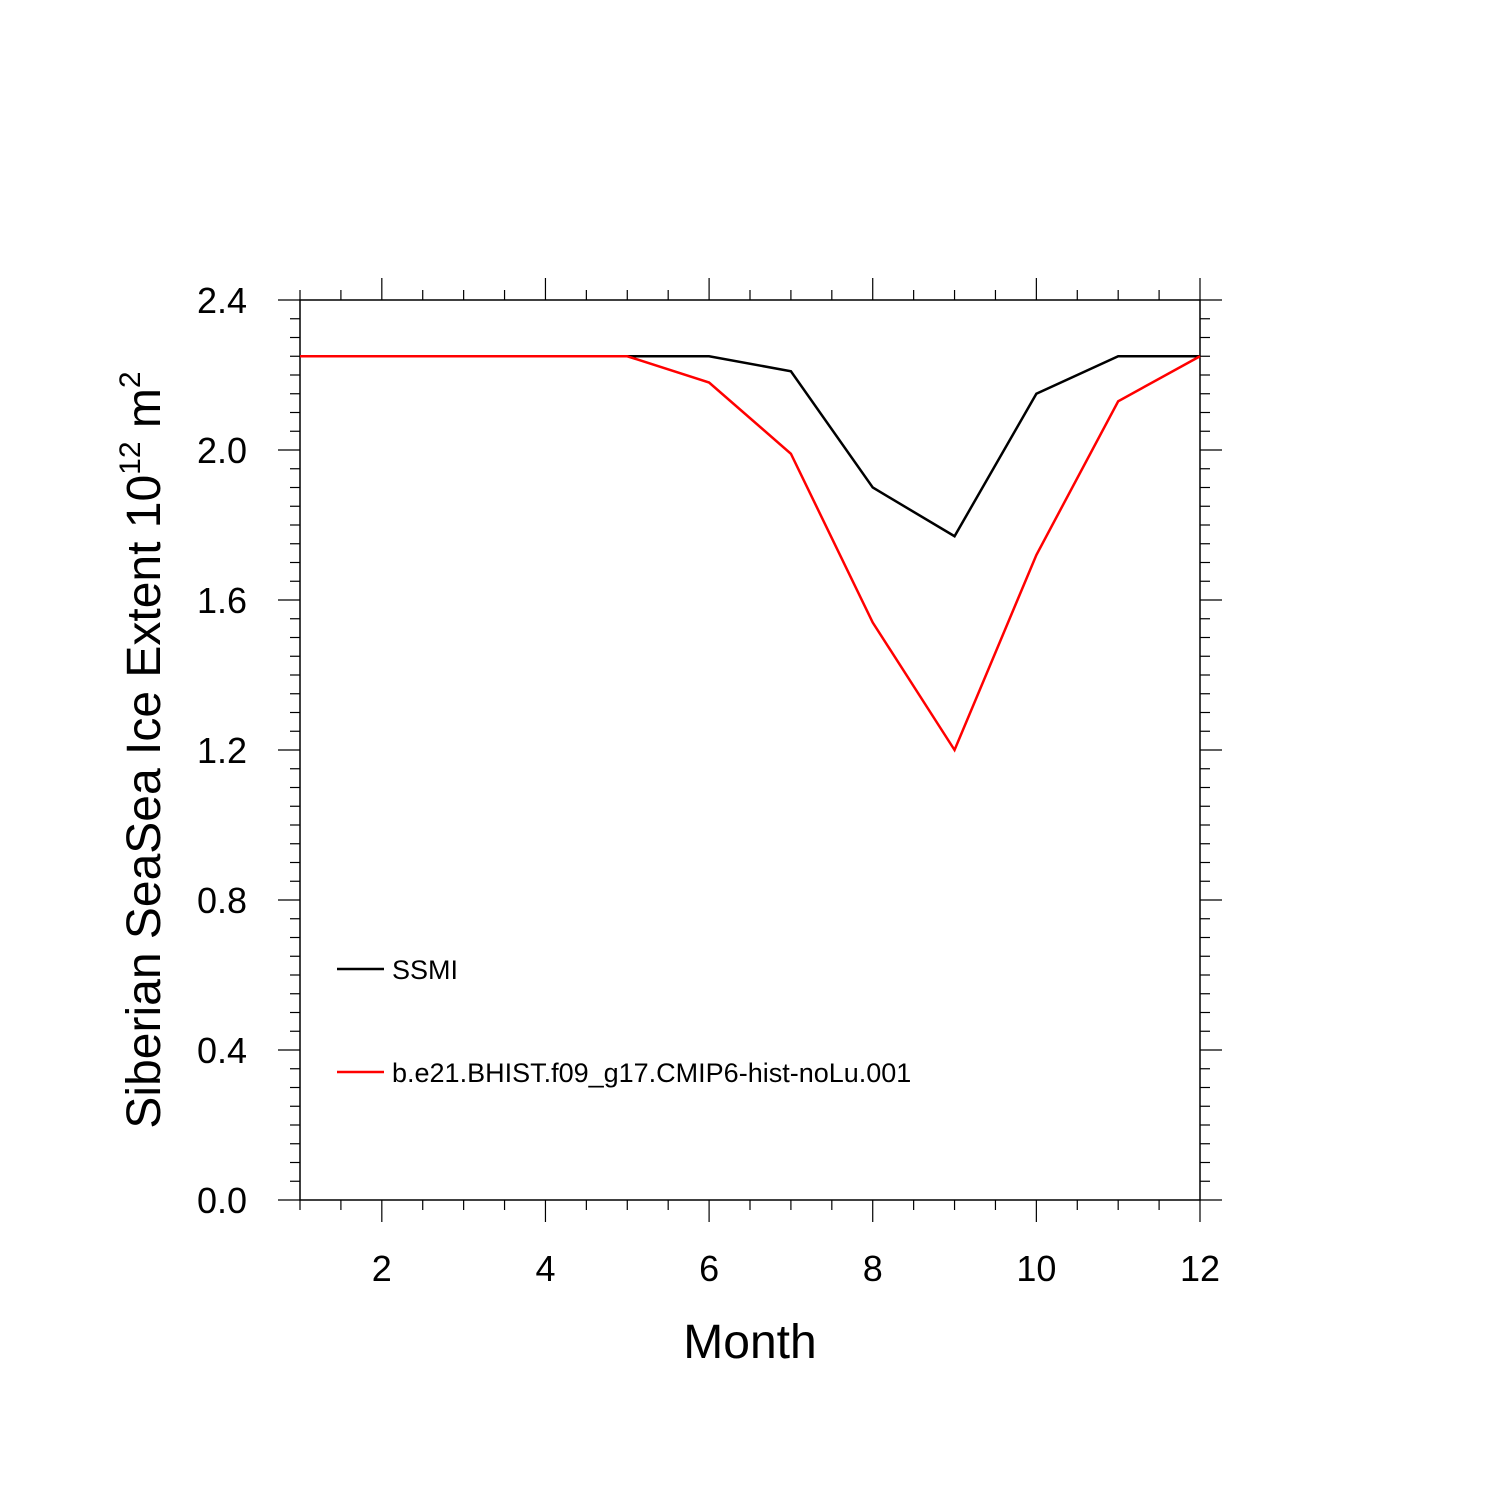 The image size is (1500, 1500). I want to click on x-tick-label: 4, so click(545, 1268).